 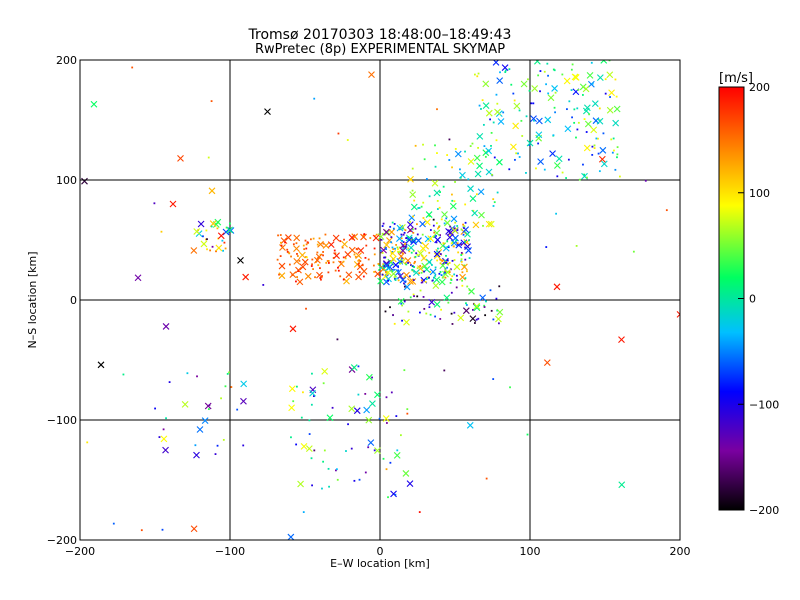 What do you see at coordinates (380, 49) in the screenshot?
I see `chart-subtitle: RwPretec (8p) EXPERIMENTAL SKYMAP` at bounding box center [380, 49].